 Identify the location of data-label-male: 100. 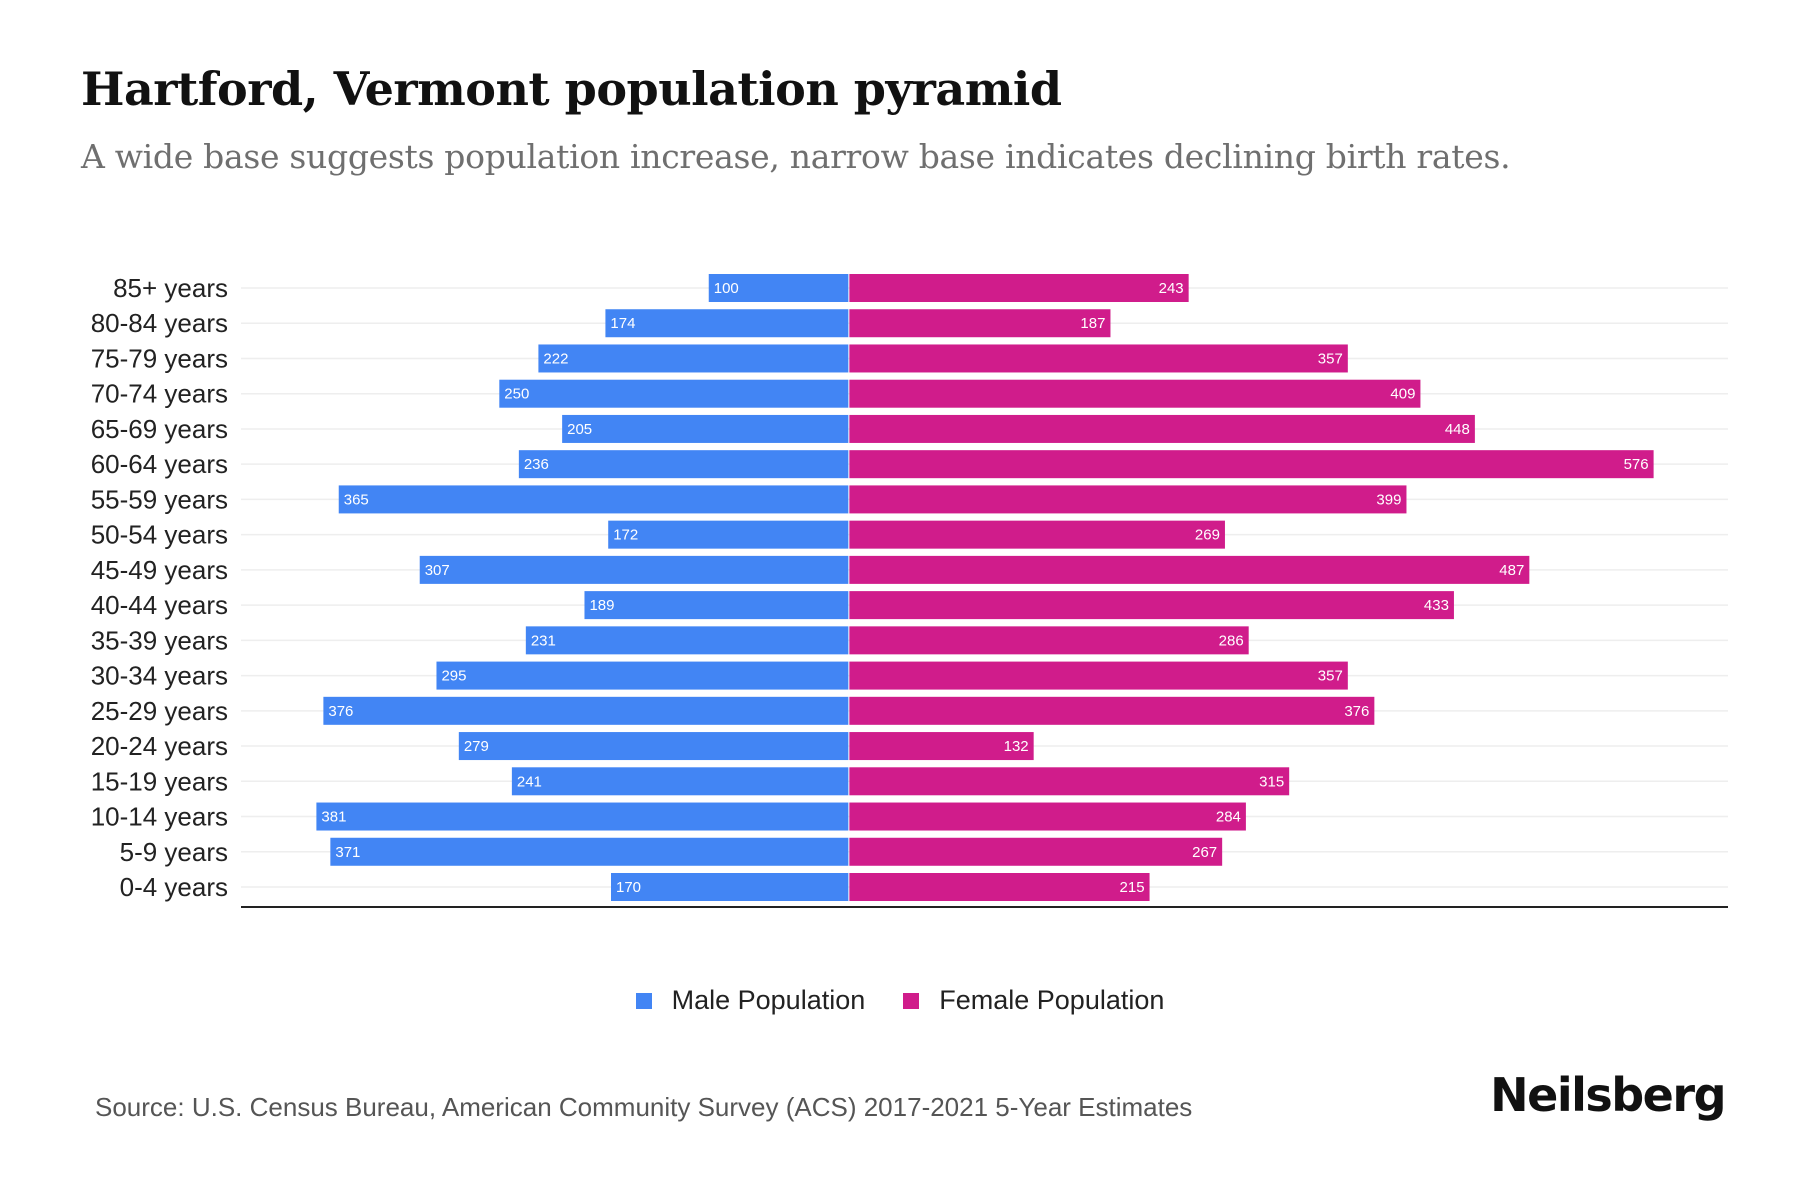
(726, 288).